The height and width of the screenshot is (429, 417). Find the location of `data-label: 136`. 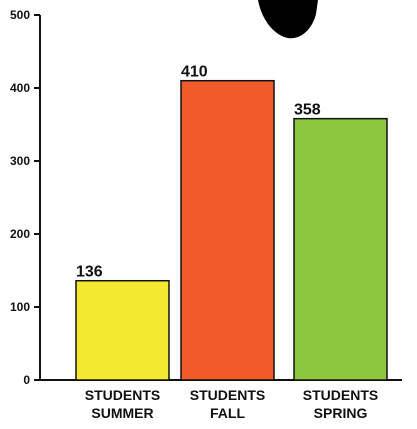

data-label: 136 is located at coordinates (89, 272).